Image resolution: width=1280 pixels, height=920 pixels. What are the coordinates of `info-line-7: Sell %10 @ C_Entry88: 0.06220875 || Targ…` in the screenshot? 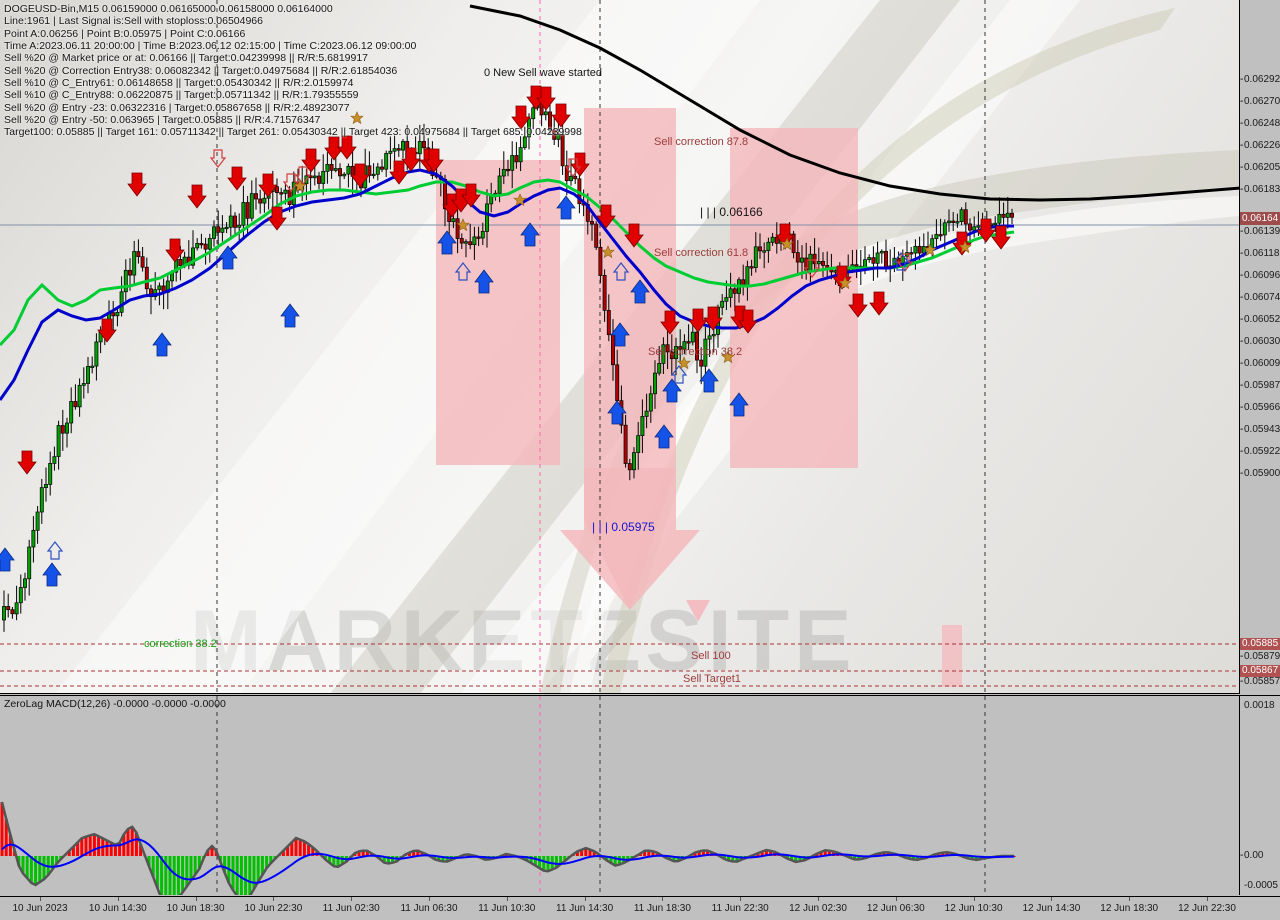 It's located at (181, 95).